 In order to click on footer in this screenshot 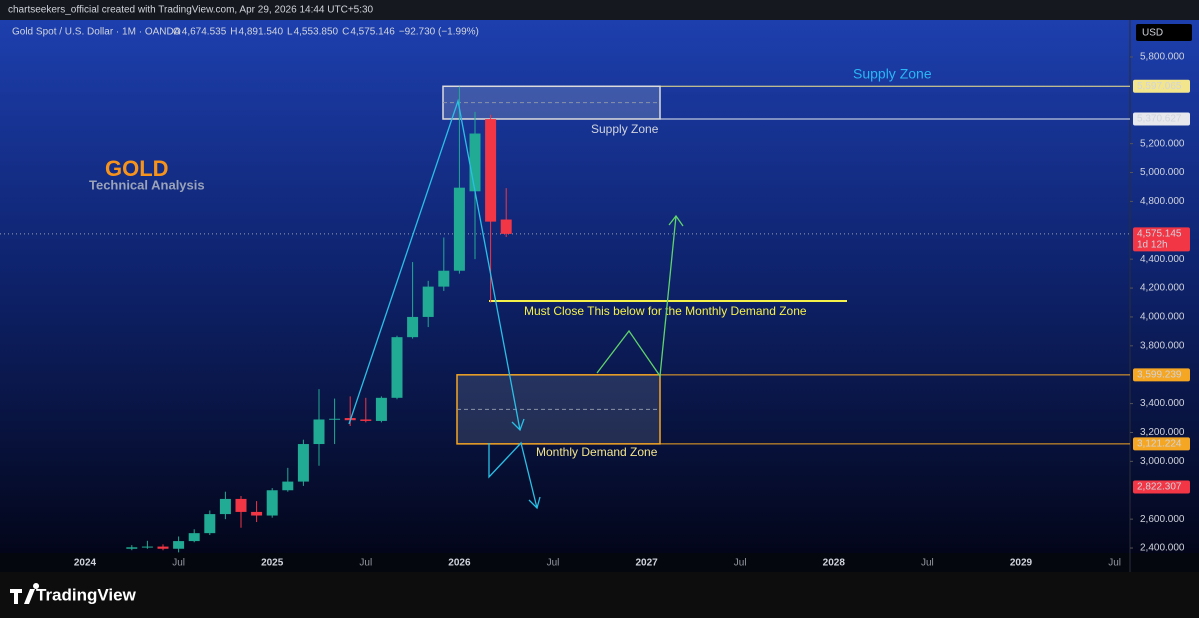, I will do `click(599, 595)`.